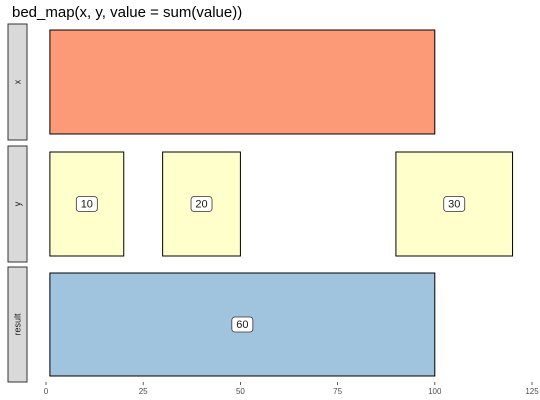 The image size is (540, 400). I want to click on facet-strip-label-result: result, so click(18, 324).